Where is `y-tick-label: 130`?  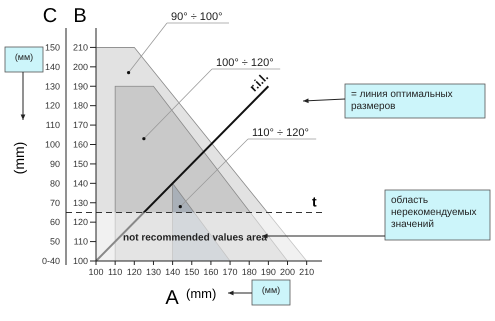
y-tick-label: 130 is located at coordinates (80, 203).